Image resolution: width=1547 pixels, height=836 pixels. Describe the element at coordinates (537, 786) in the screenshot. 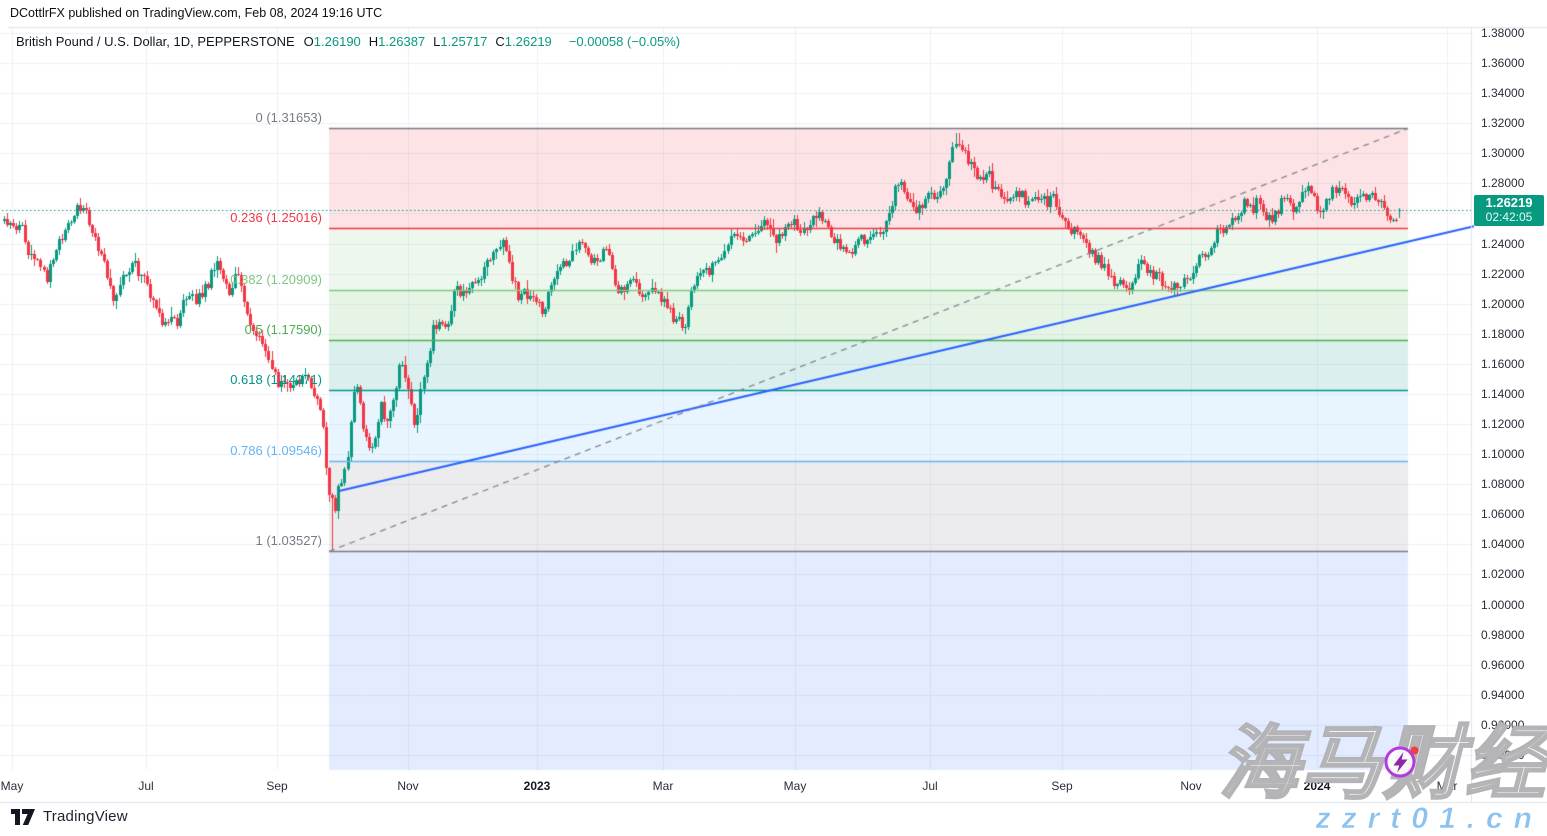

I see `time-axis-label: 2023` at that location.